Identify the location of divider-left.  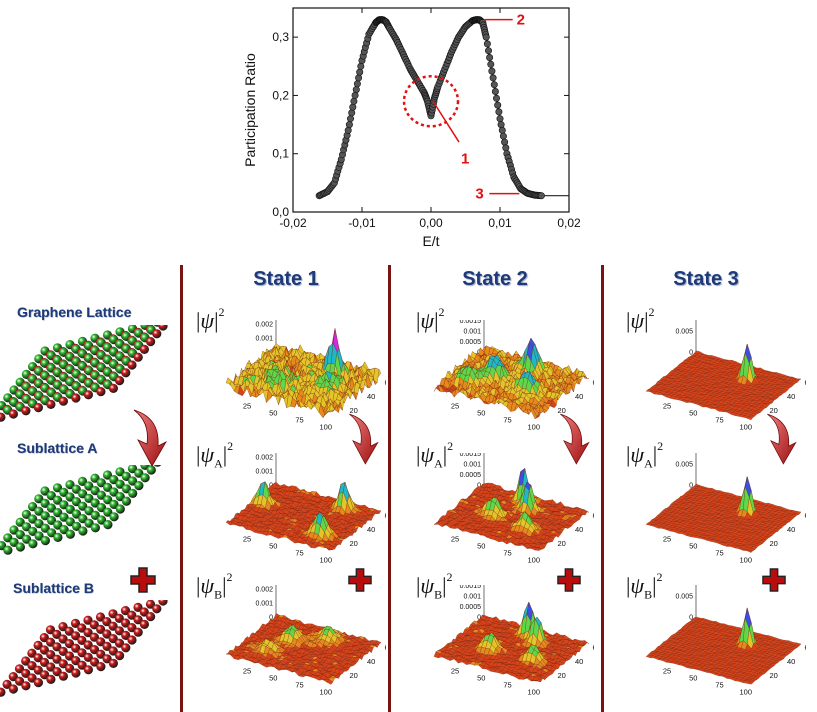
(181, 488).